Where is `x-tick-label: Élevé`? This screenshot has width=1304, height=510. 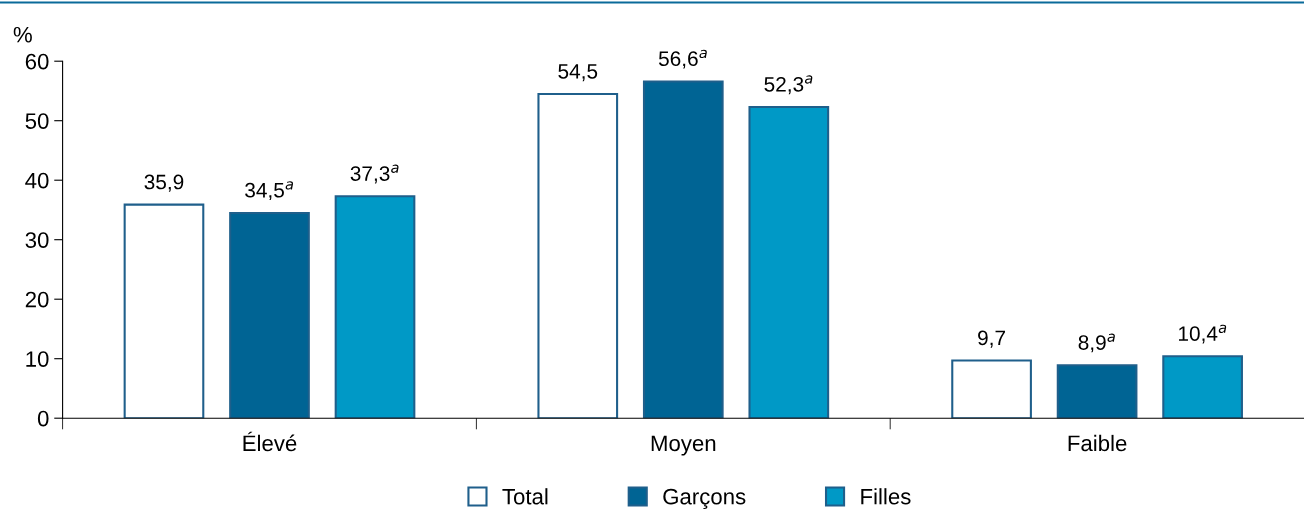 x-tick-label: Élevé is located at coordinates (270, 441).